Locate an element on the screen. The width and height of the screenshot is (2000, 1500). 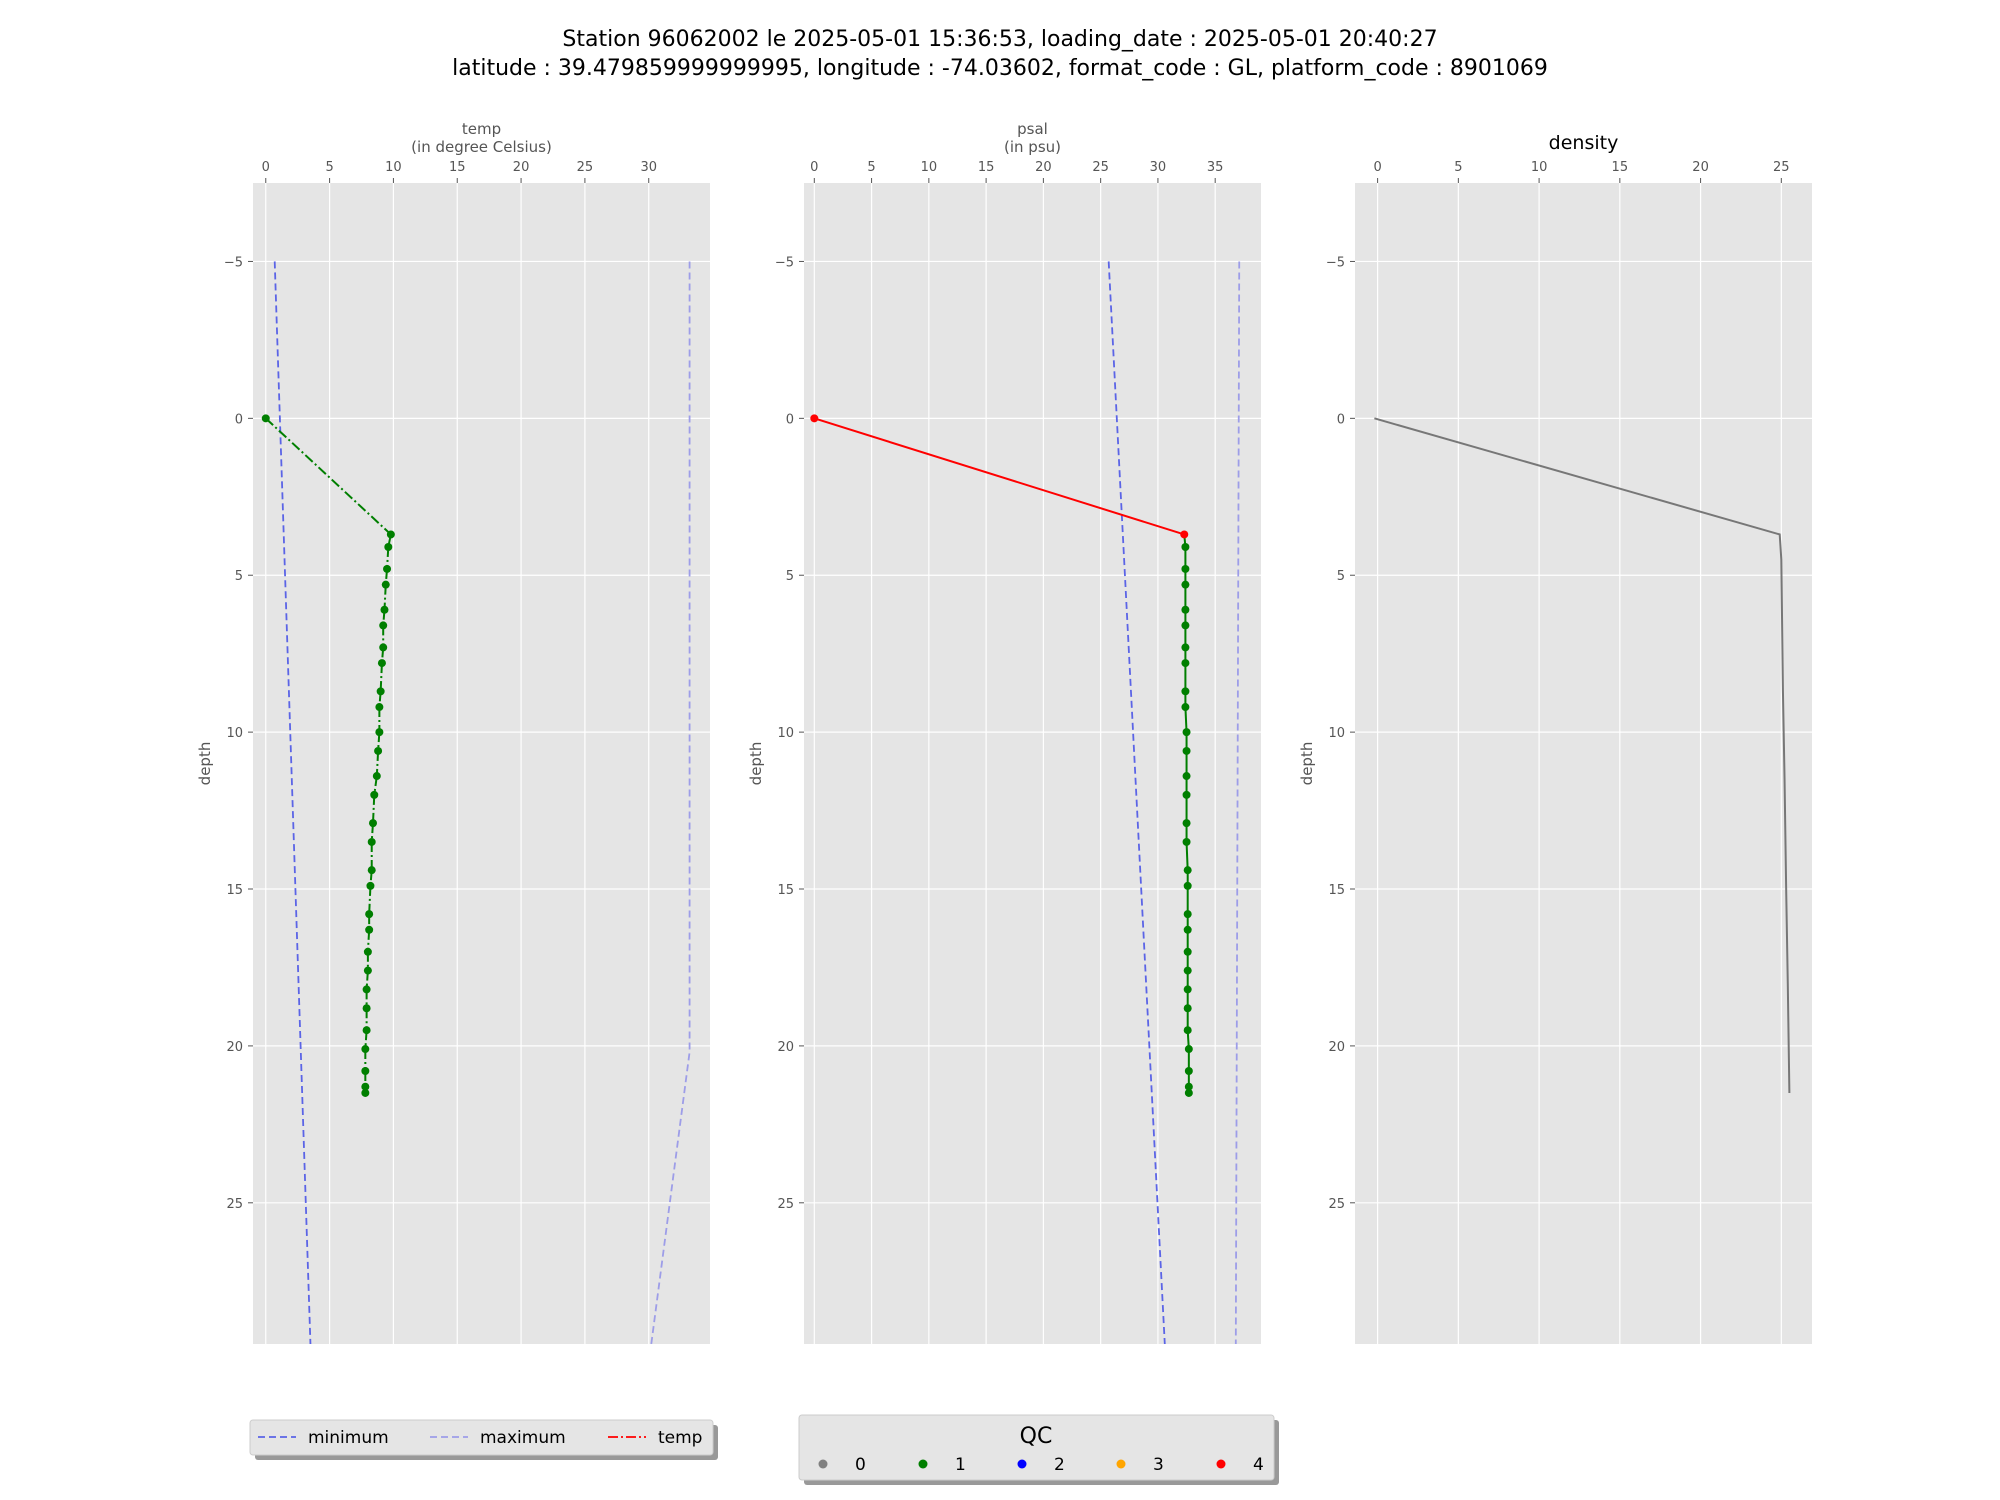
legend-label: temp is located at coordinates (680, 1438).